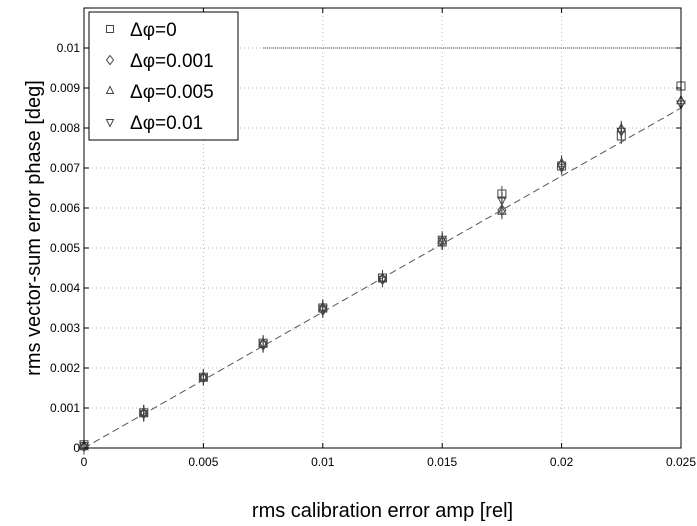 The image size is (697, 526). Describe the element at coordinates (172, 61) in the screenshot. I see `legend-label: Δφ=0.001` at that location.